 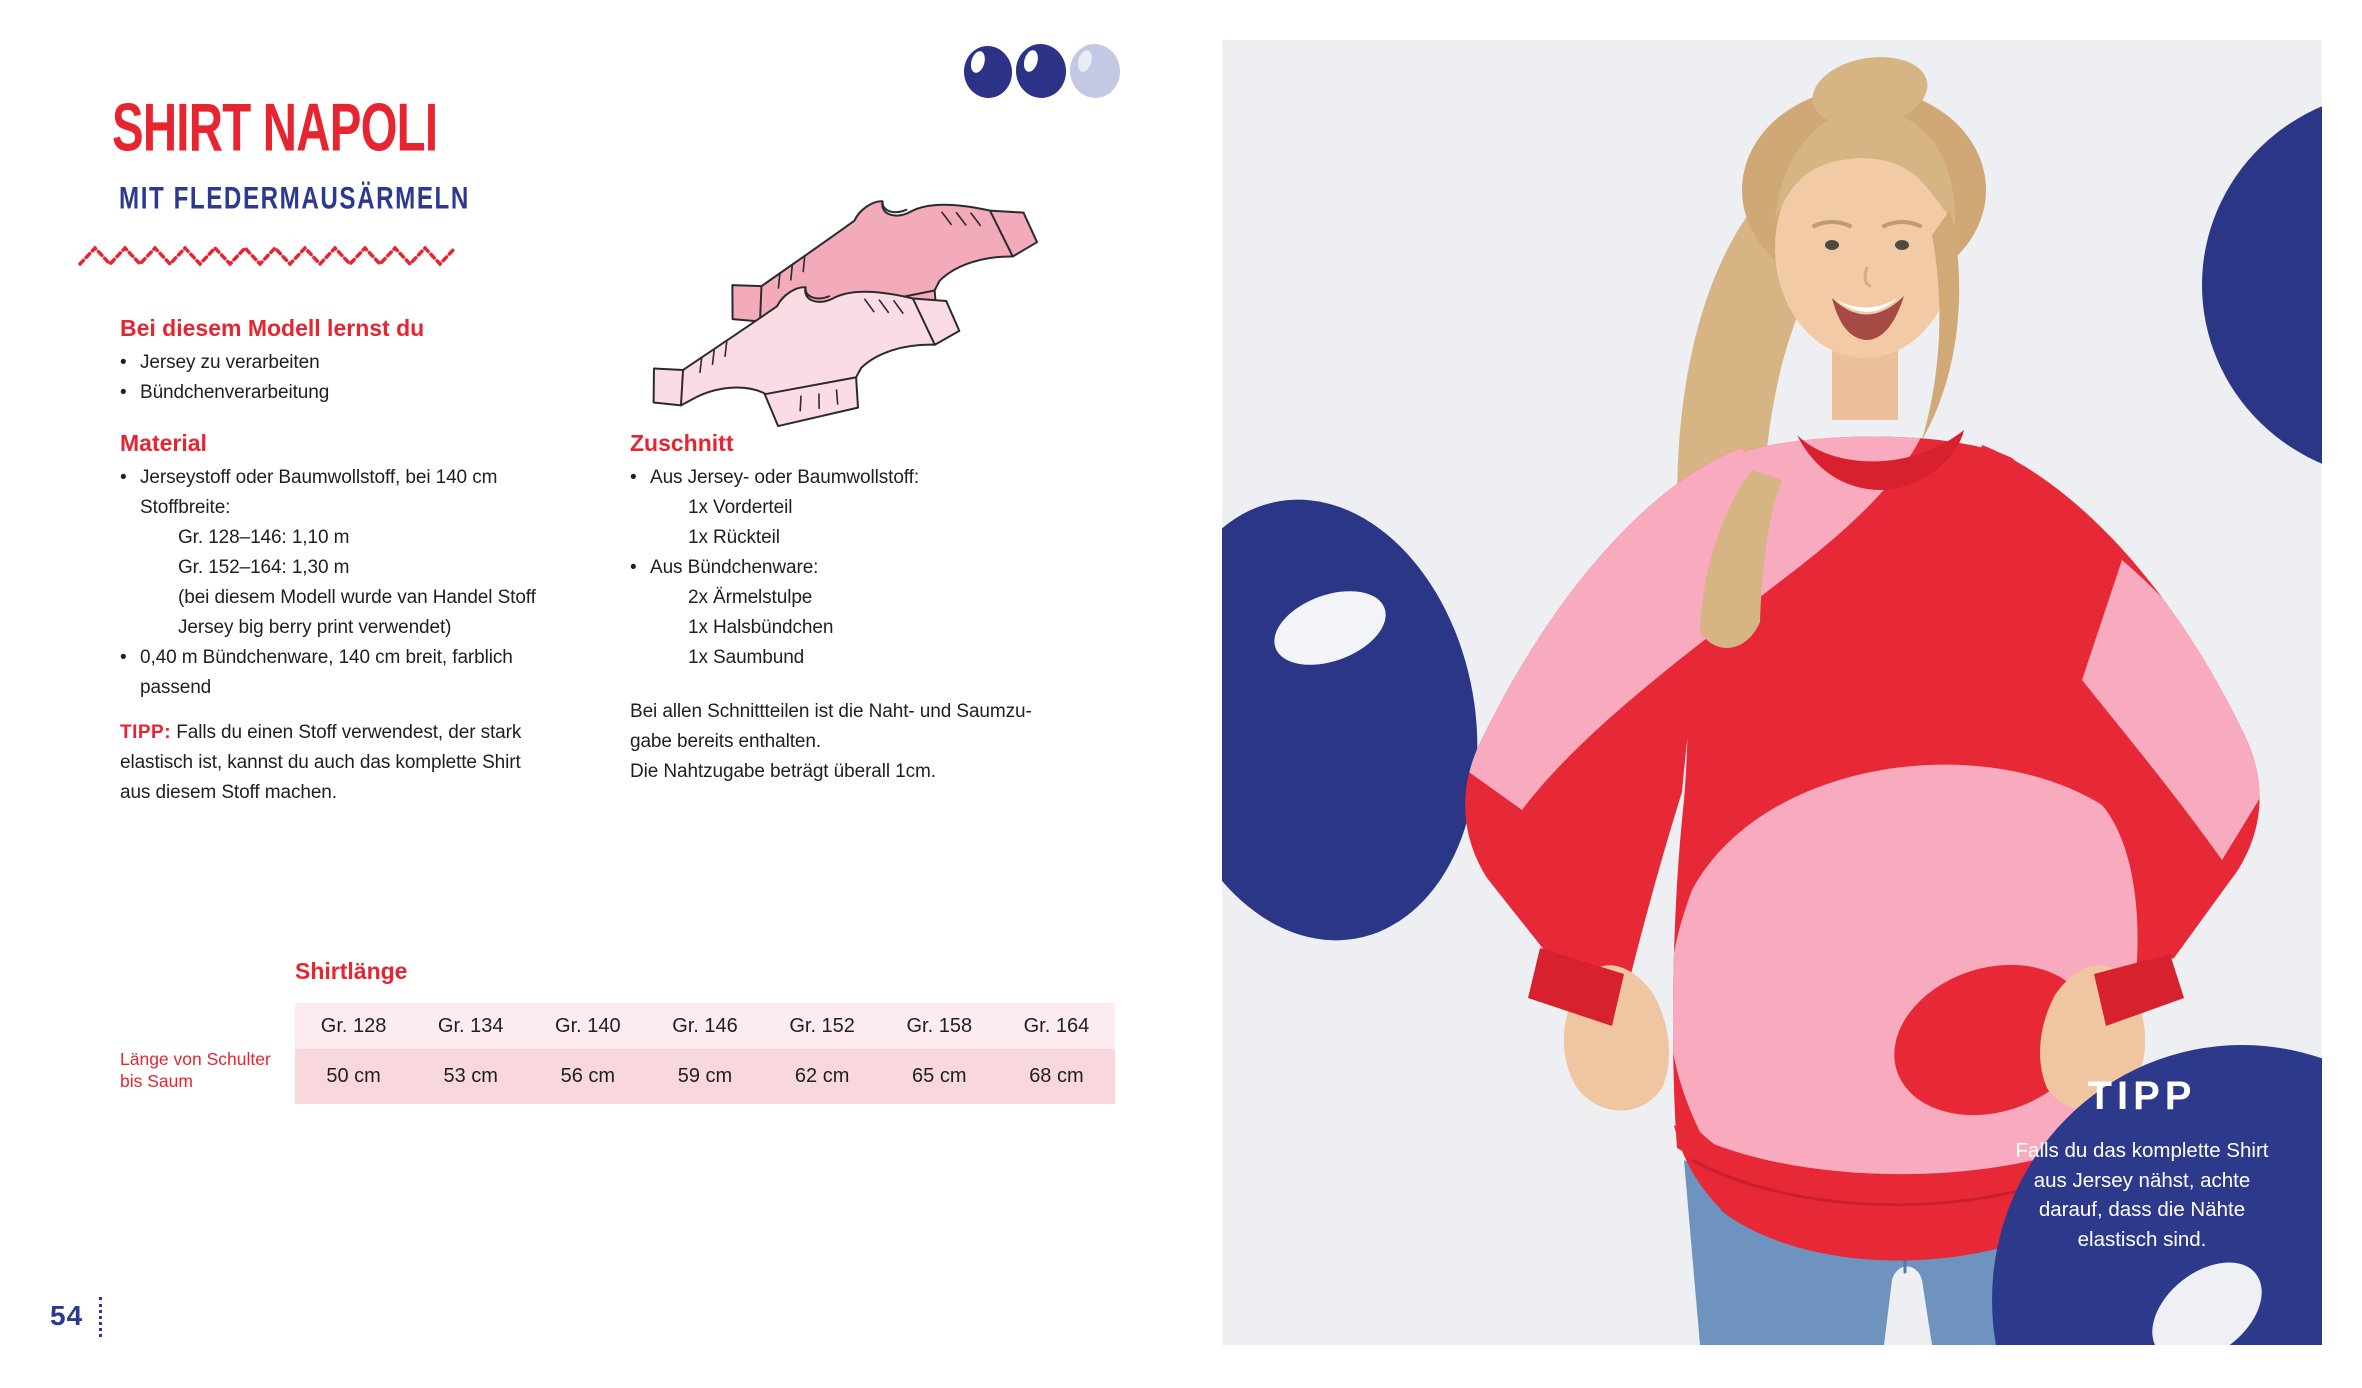 What do you see at coordinates (380, 393) in the screenshot?
I see `learn-item: Bündchenverarbeitung` at bounding box center [380, 393].